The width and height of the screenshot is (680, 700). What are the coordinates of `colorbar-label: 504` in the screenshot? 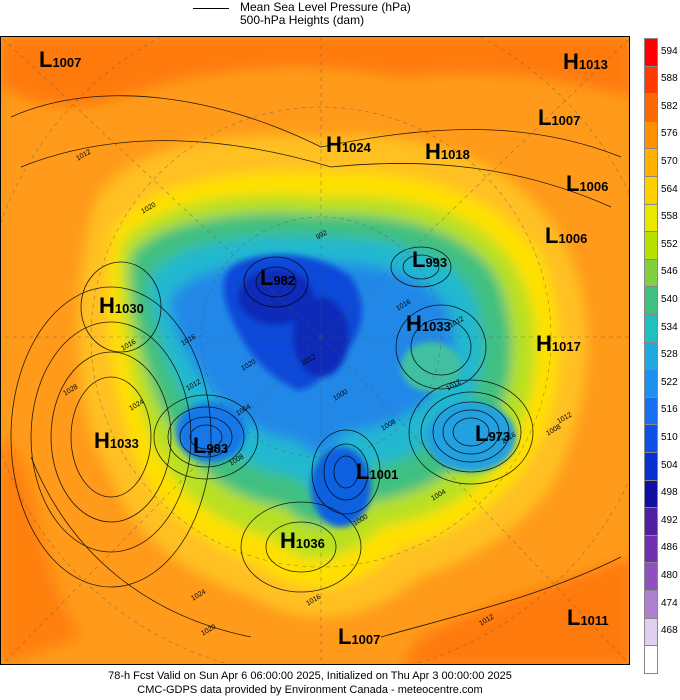 It's located at (669, 465).